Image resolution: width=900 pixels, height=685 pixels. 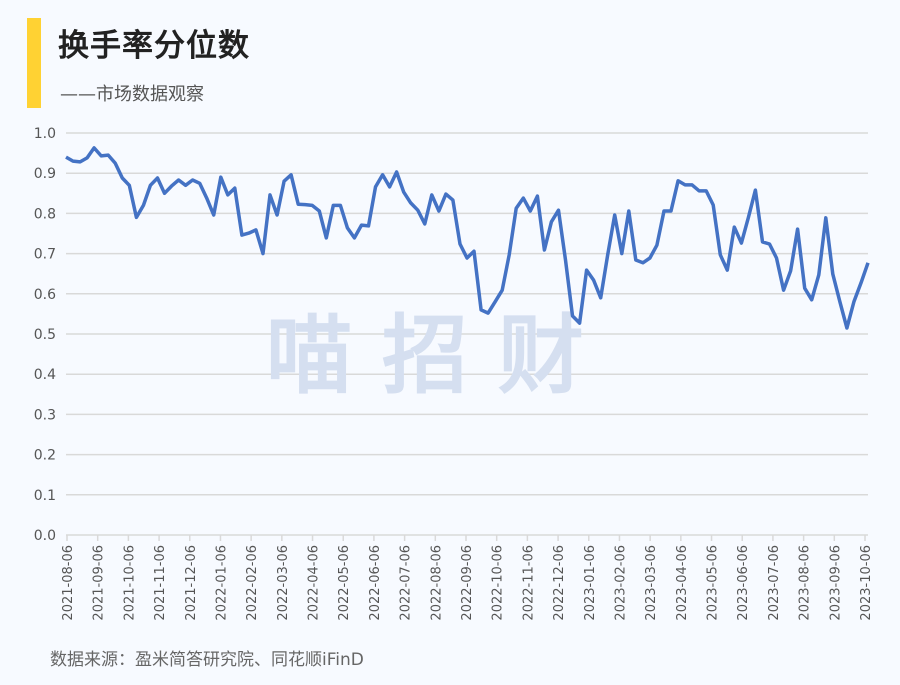 I want to click on y-tick-label: 0.8, so click(x=45, y=214).